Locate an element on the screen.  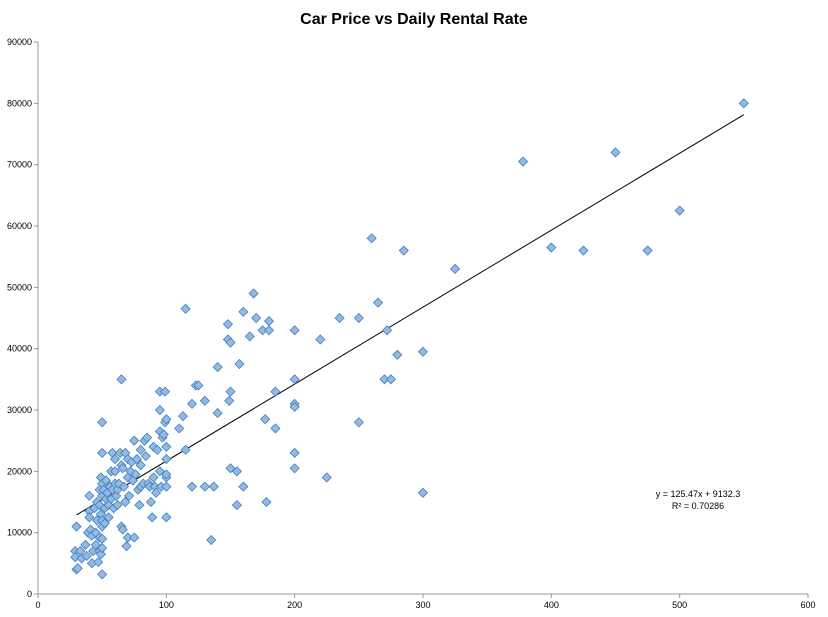
x-axis-ticks: 0 100 200 300 400 500 600 is located at coordinates (425, 602).